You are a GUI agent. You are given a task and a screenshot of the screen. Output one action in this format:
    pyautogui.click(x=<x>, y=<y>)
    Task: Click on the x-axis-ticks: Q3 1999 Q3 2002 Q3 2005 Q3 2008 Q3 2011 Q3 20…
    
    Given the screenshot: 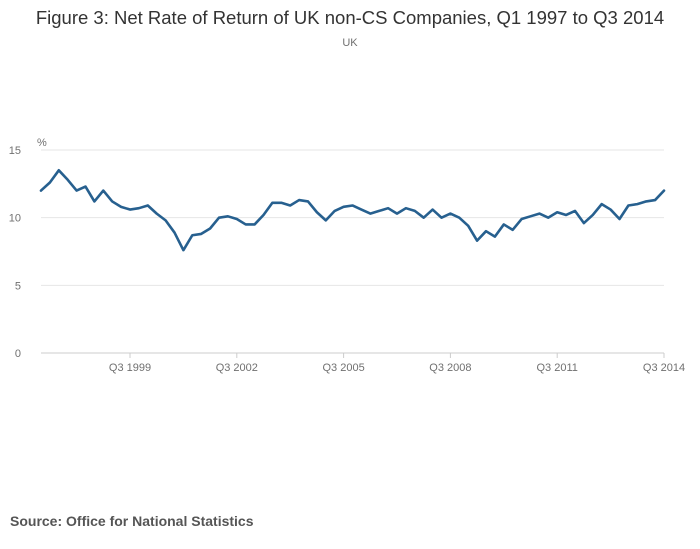 What is the action you would take?
    pyautogui.click(x=397, y=363)
    